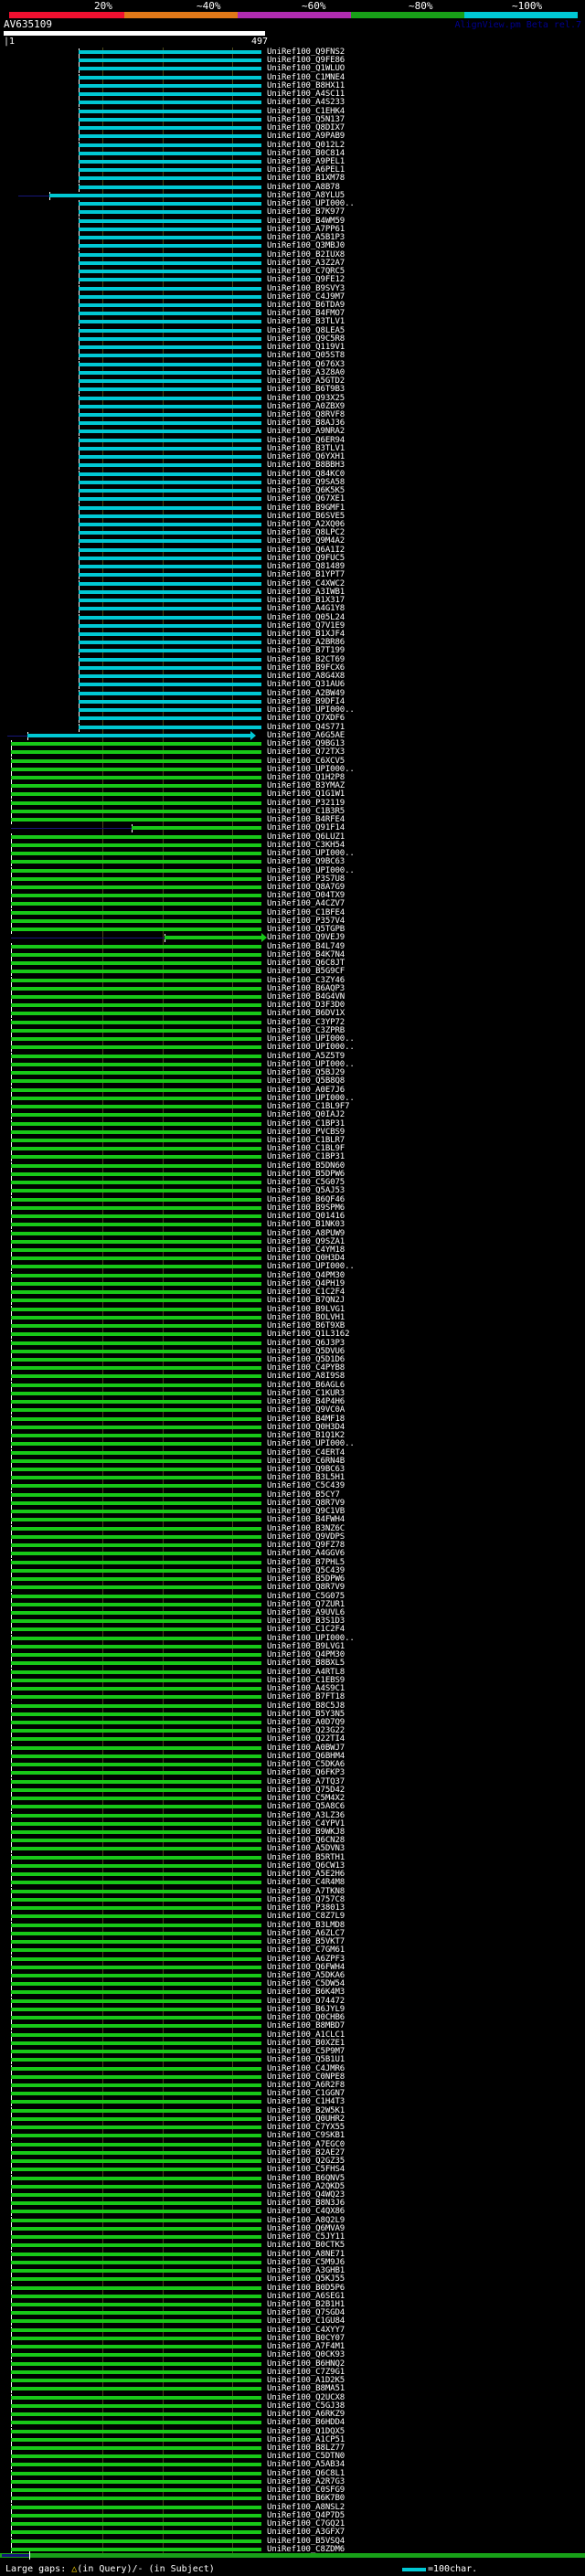 This screenshot has width=585, height=2576. Describe the element at coordinates (307, 1461) in the screenshot. I see `hit-label: UniRef100_C6RN4B` at that location.